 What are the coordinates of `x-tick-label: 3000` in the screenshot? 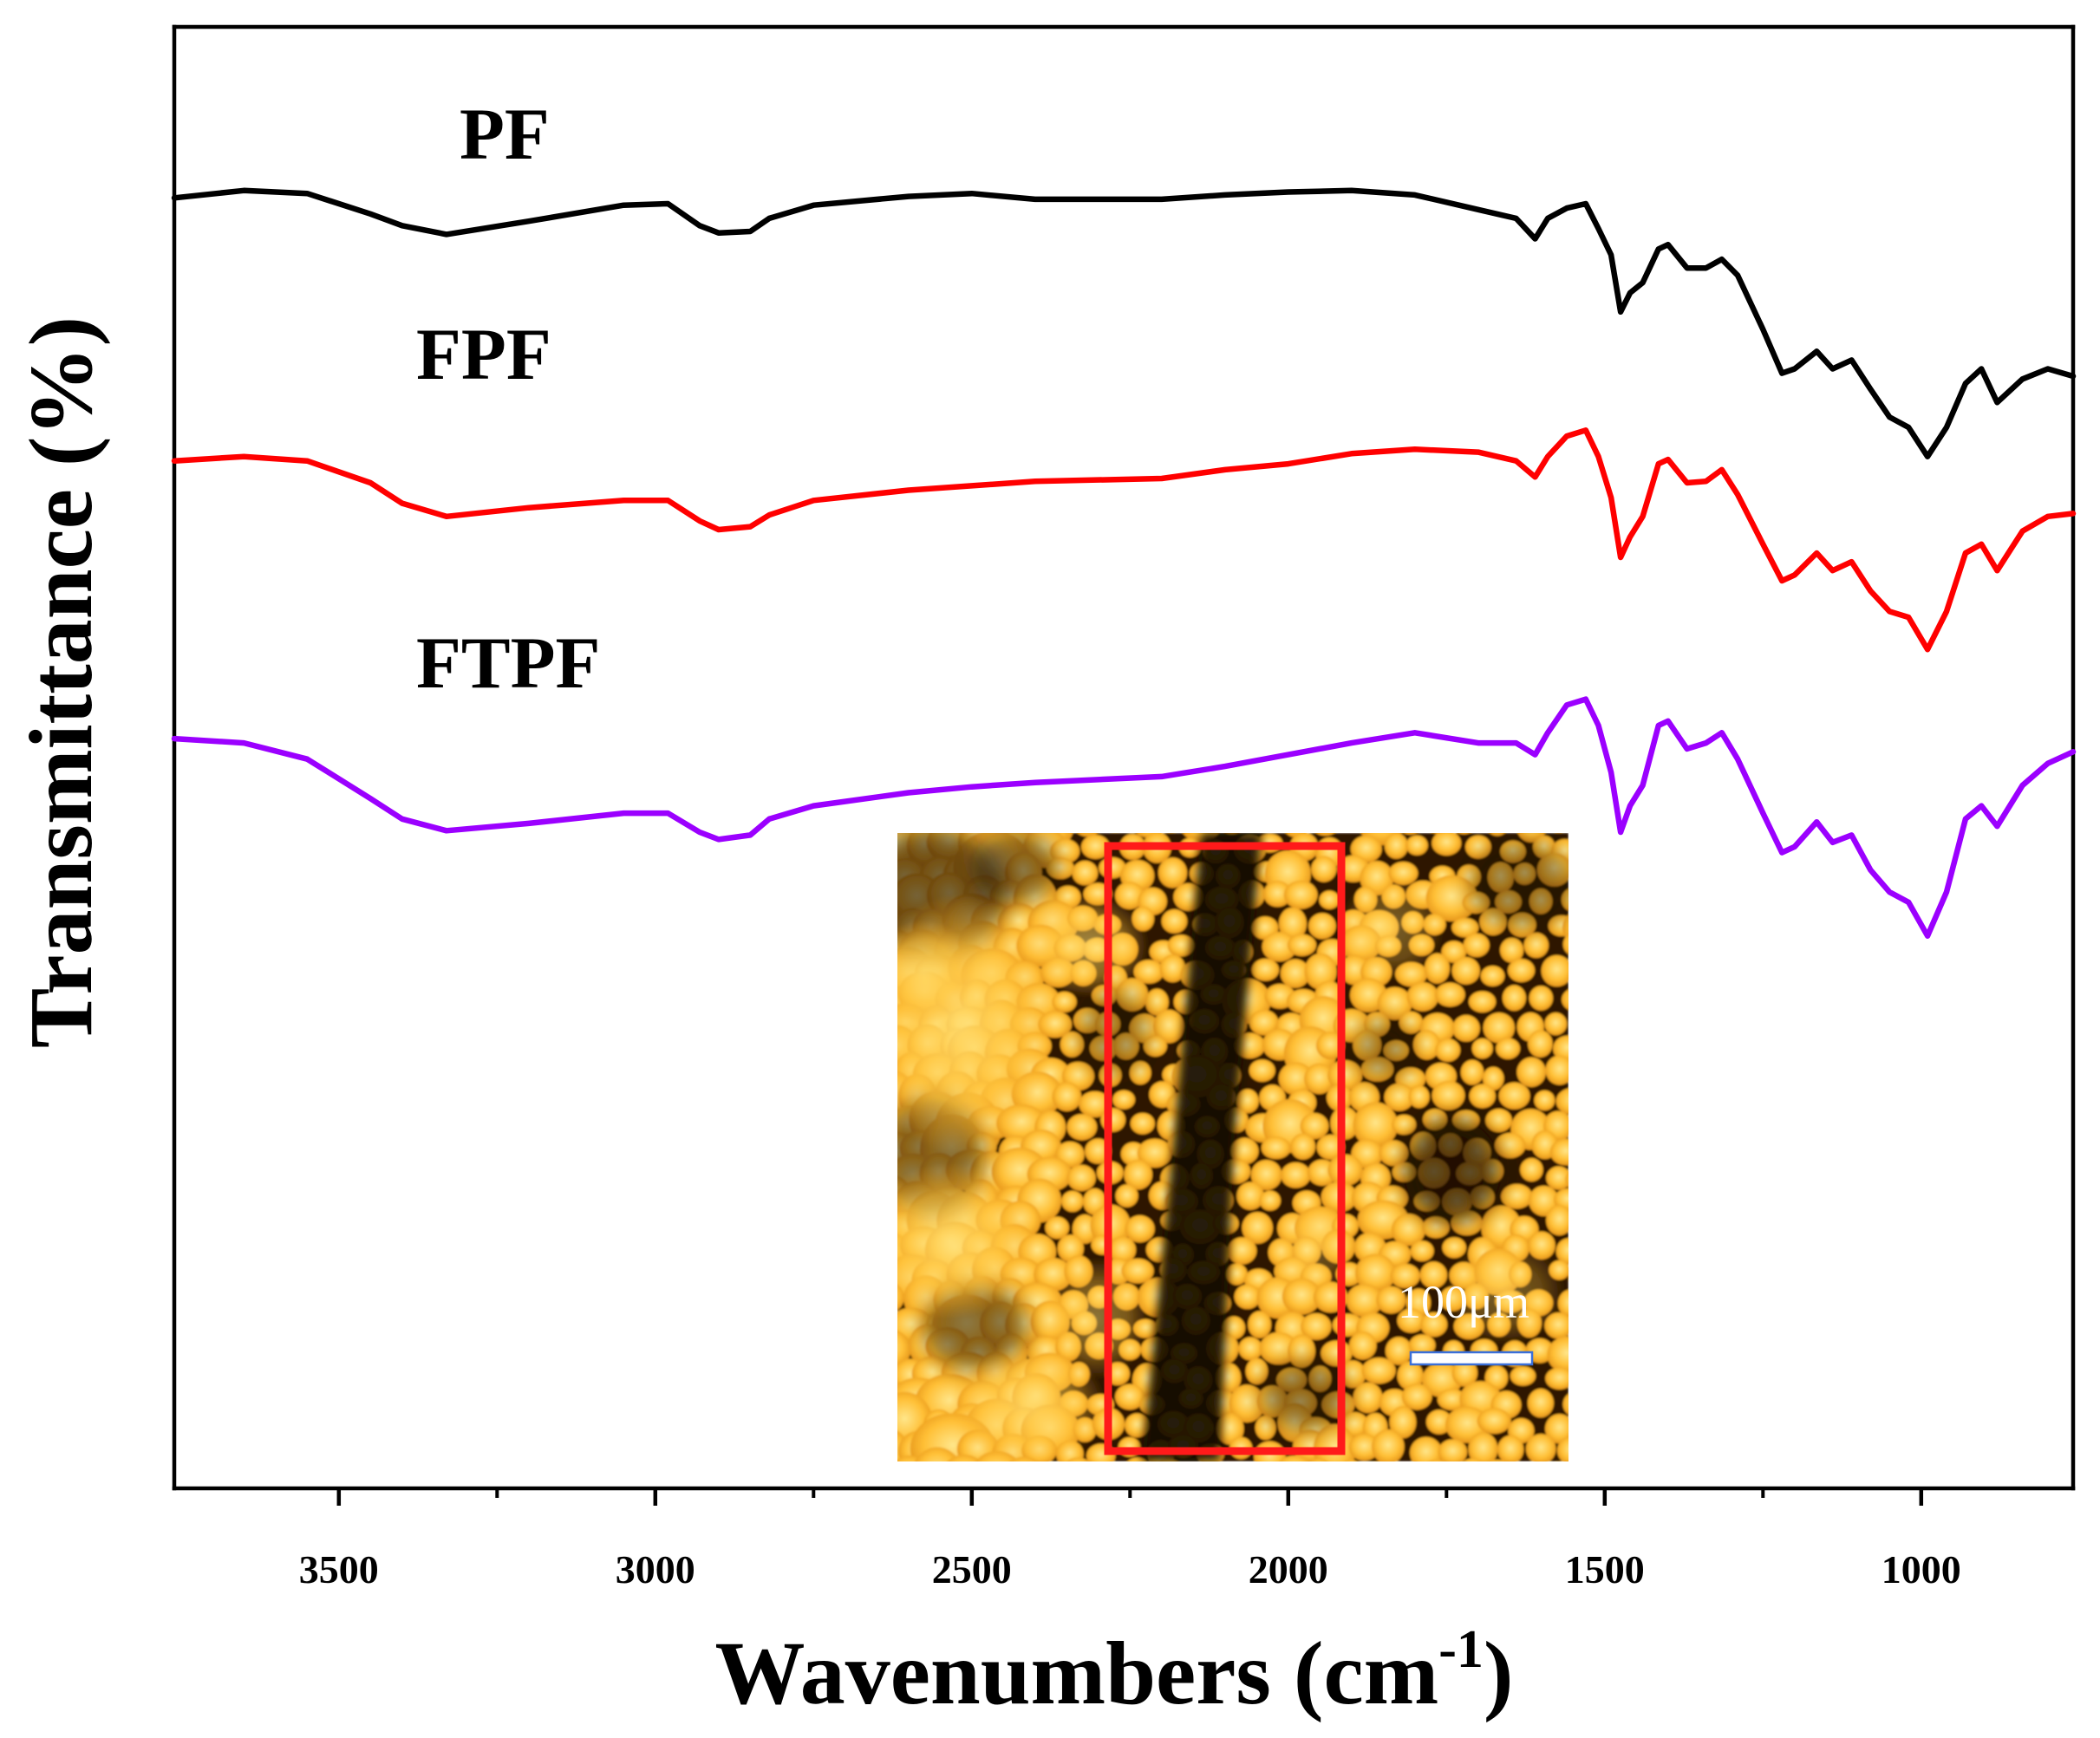 It's located at (655, 1569).